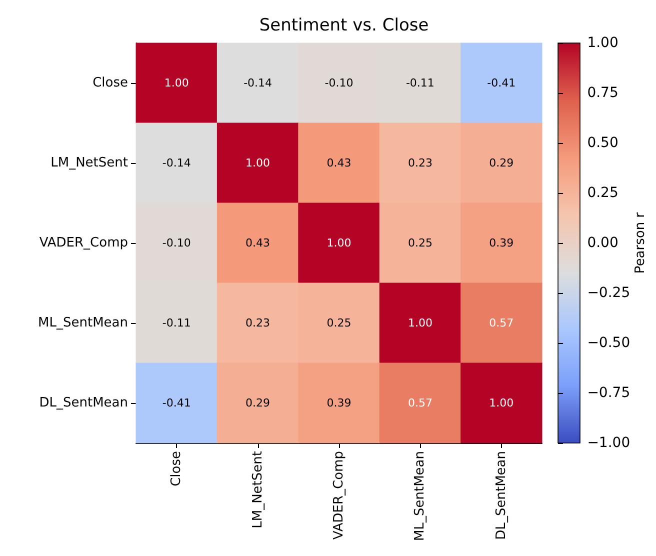  I want to click on color-bar-label: −1.00, so click(608, 443).